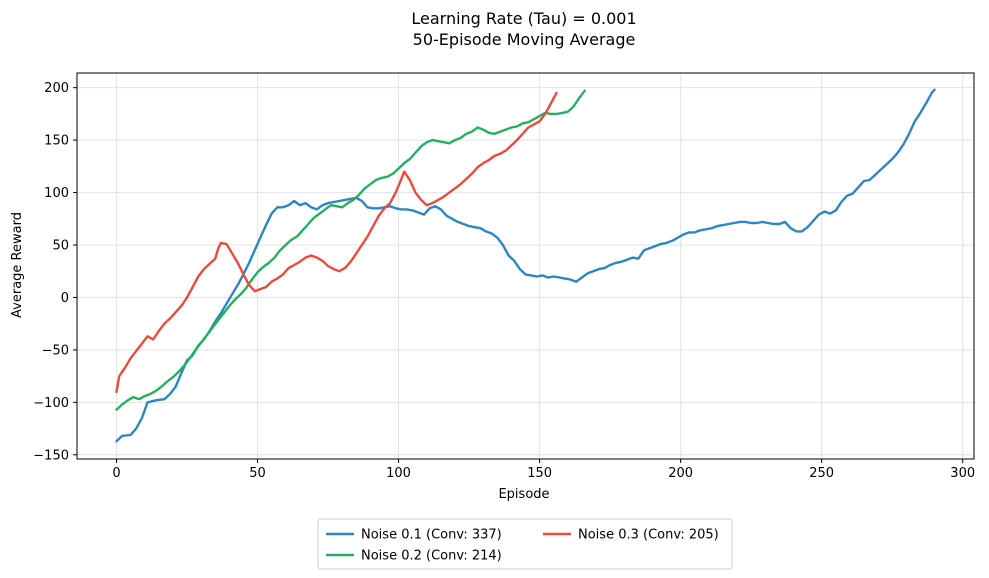 This screenshot has height=578, width=989. I want to click on y-axis-title: Average Reward, so click(17, 265).